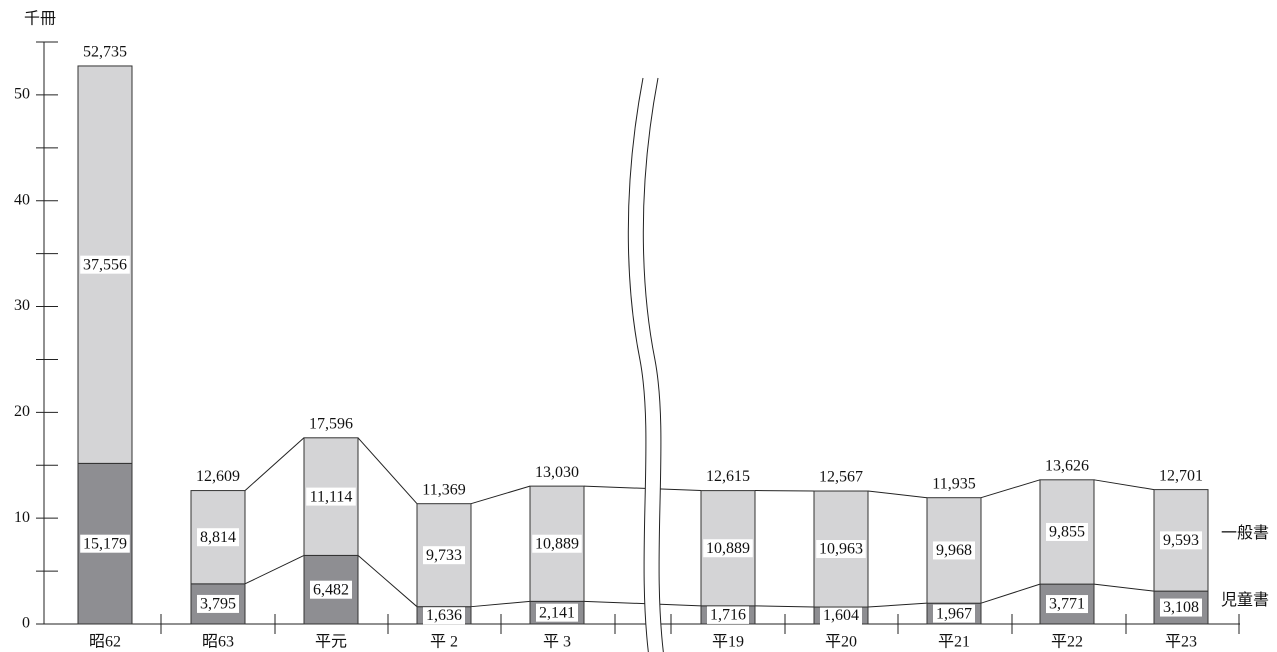 This screenshot has height=652, width=1277. I want to click on value-label: 1,967, so click(954, 613).